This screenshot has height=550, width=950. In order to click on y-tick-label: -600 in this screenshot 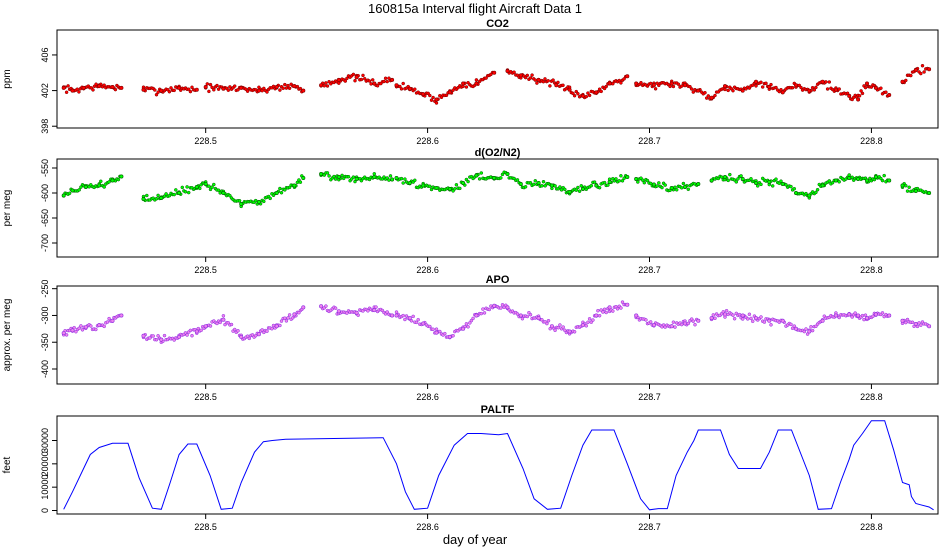, I will do `click(45, 193)`.